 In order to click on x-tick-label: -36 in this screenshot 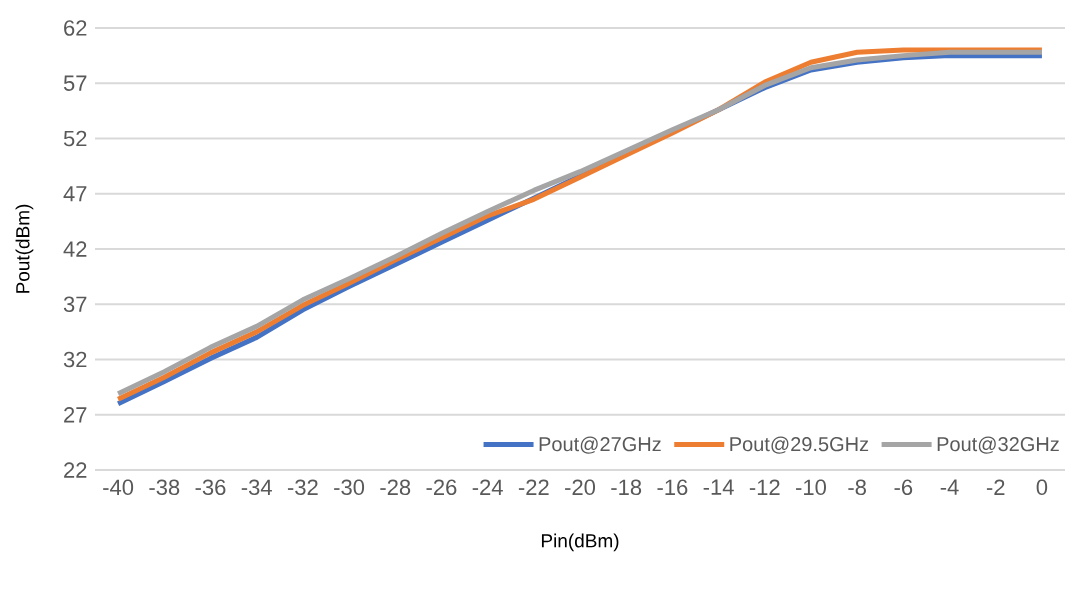, I will do `click(210, 487)`.